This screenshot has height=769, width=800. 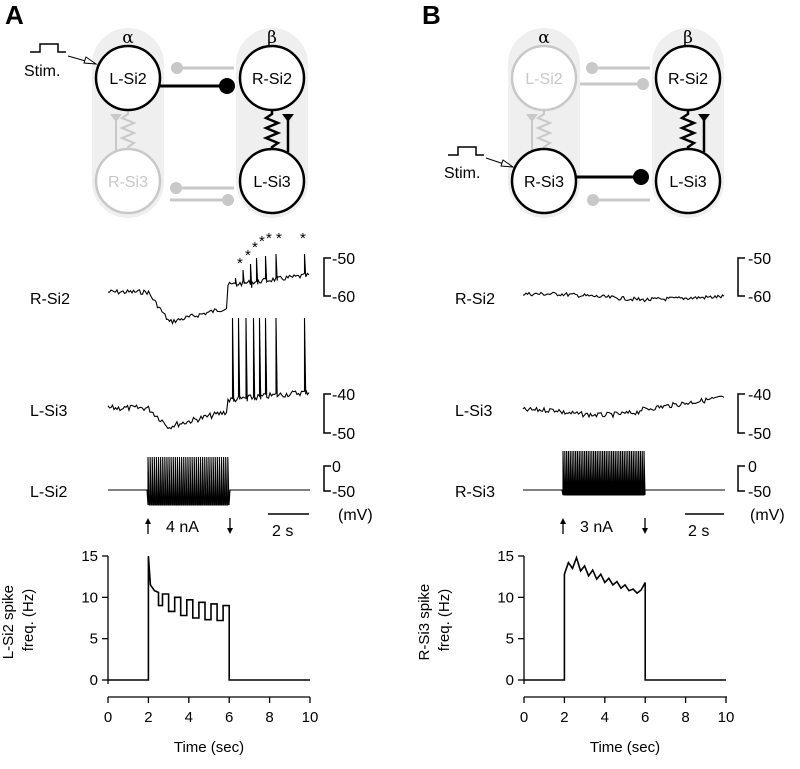 What do you see at coordinates (434, 620) in the screenshot?
I see `y-axis-title: R-Si3 spike freq. (Hz)` at bounding box center [434, 620].